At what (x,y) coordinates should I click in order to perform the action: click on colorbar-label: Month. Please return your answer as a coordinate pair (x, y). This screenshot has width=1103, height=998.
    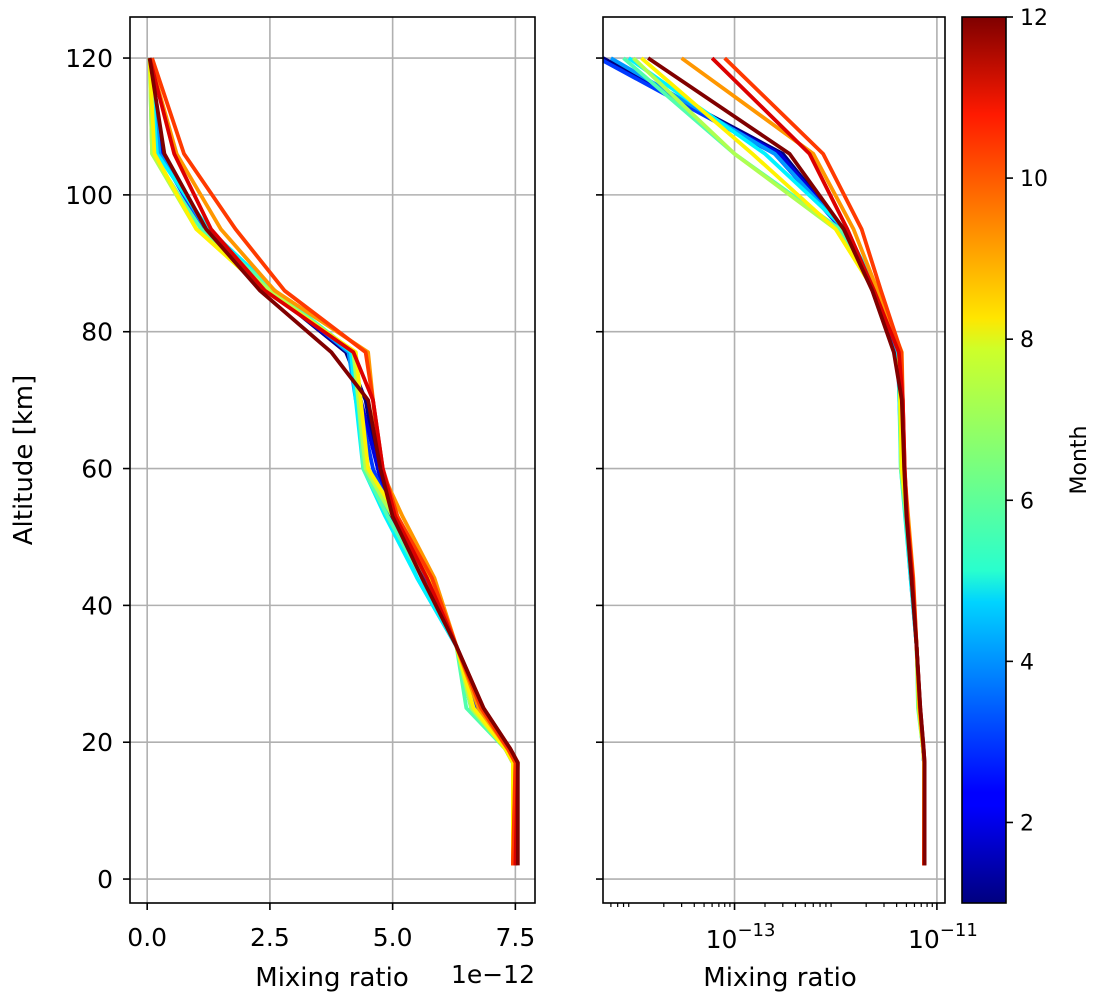
    Looking at the image, I should click on (1079, 460).